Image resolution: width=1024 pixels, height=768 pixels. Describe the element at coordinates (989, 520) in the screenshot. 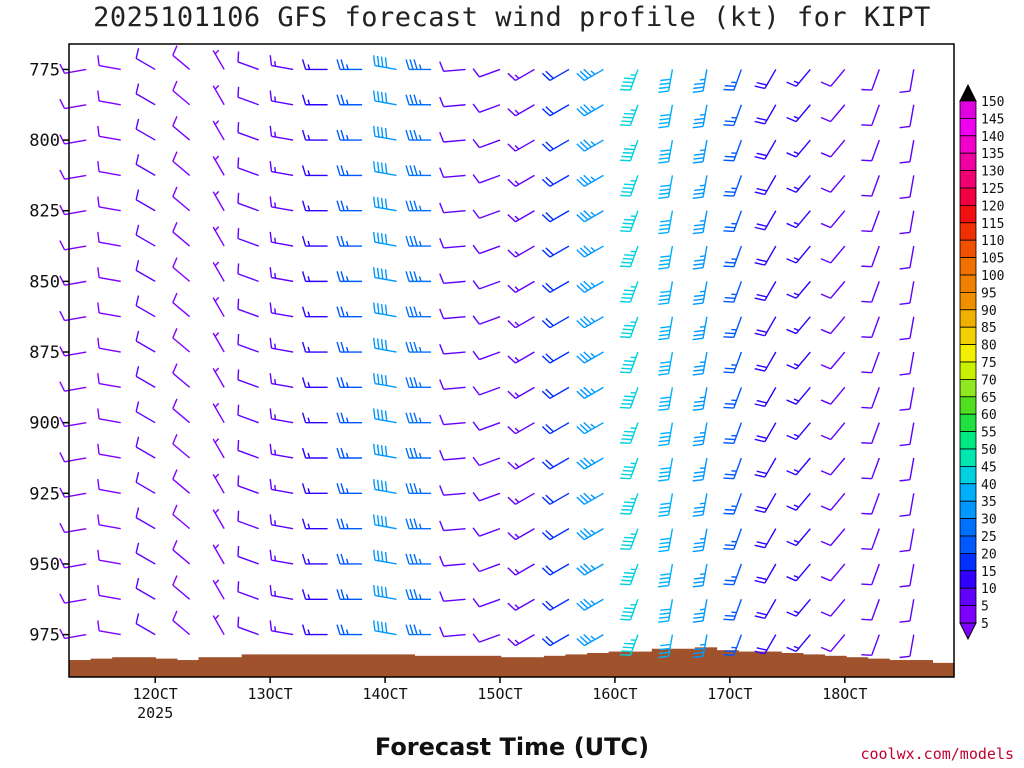

I see `colorbar-label: 30` at that location.